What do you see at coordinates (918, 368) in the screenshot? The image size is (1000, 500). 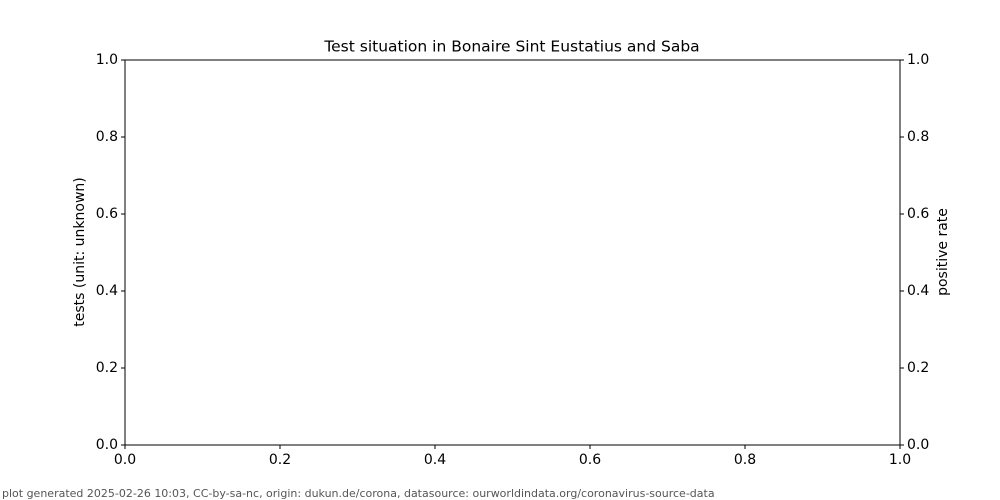 I see `y2-tick-label: 0.2` at bounding box center [918, 368].